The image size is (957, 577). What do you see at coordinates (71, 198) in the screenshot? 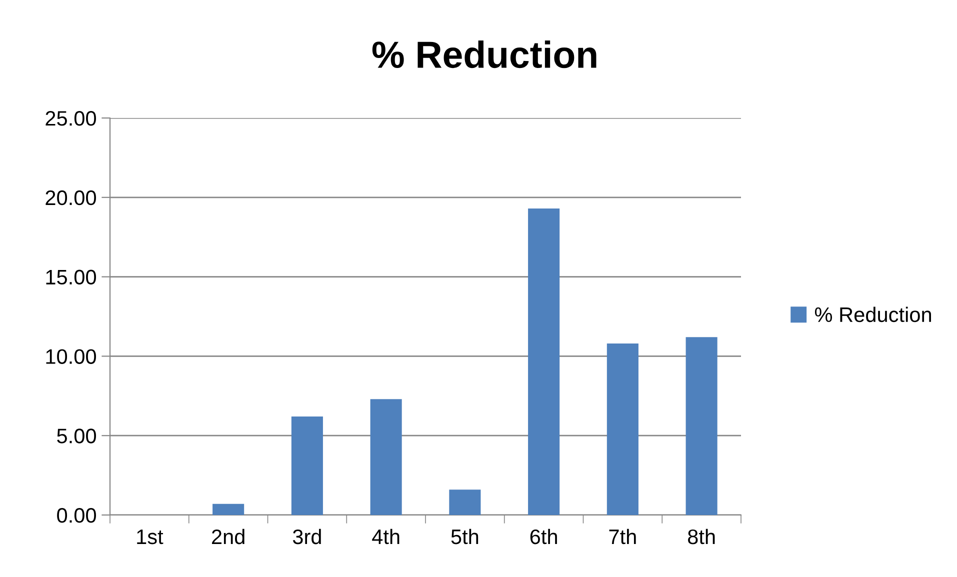
I see `y-tick-label: 20.00` at bounding box center [71, 198].